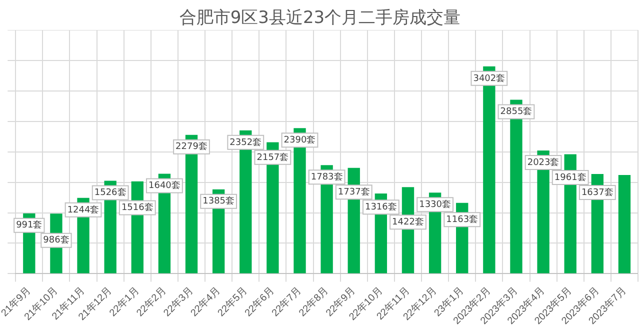 This screenshot has width=640, height=330. What do you see at coordinates (354, 192) in the screenshot?
I see `data-label: 1737套` at bounding box center [354, 192].